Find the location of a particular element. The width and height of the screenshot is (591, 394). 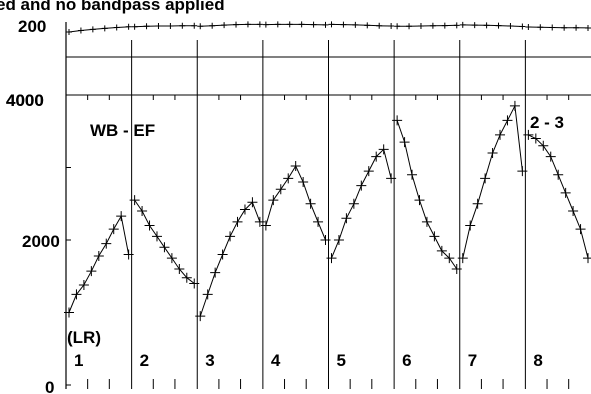

panel-label: 2 is located at coordinates (144, 360).